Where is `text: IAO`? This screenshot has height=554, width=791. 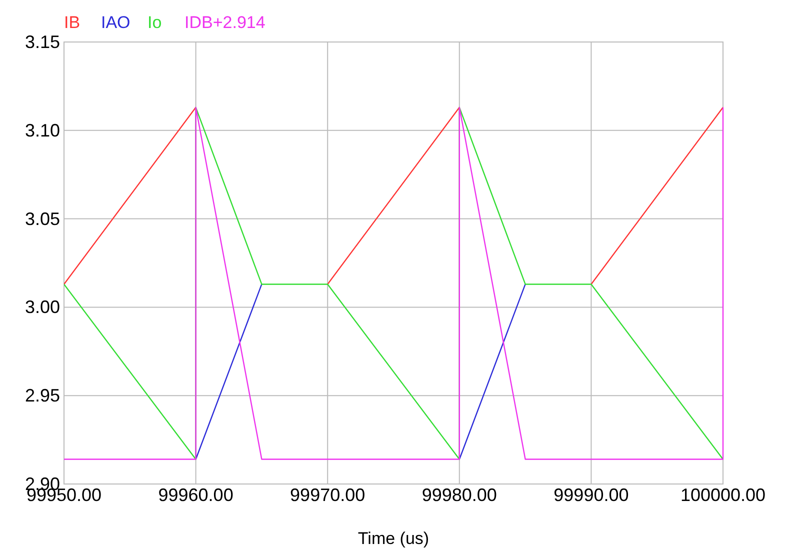
text: IAO is located at coordinates (115, 22).